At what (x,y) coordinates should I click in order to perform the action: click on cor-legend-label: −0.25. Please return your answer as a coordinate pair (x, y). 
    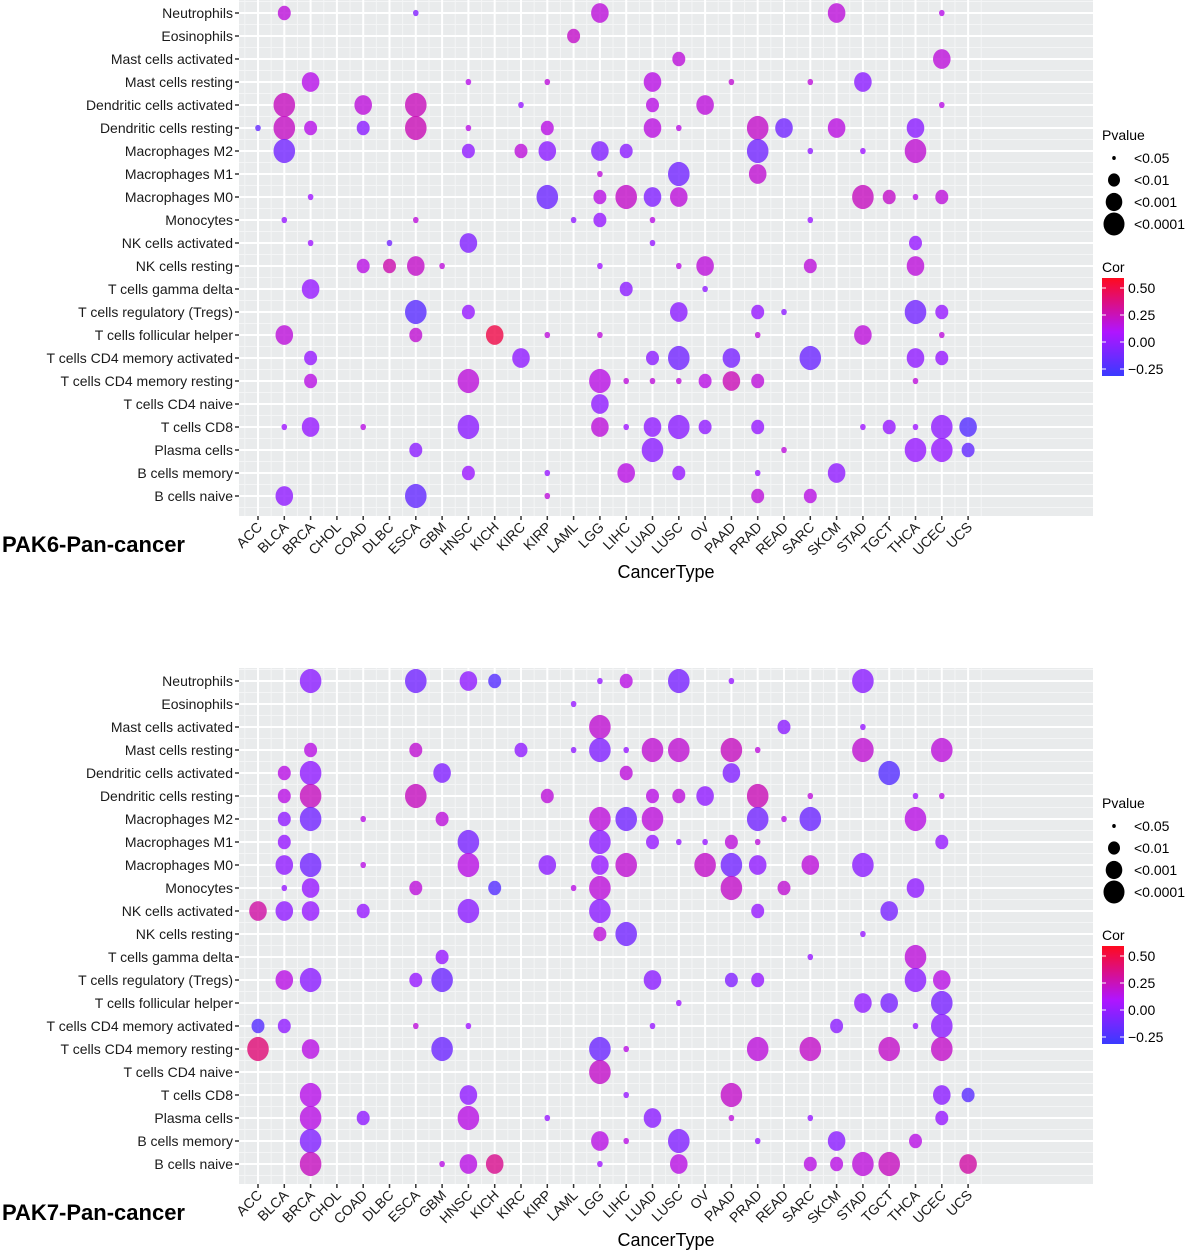
    Looking at the image, I should click on (1146, 369).